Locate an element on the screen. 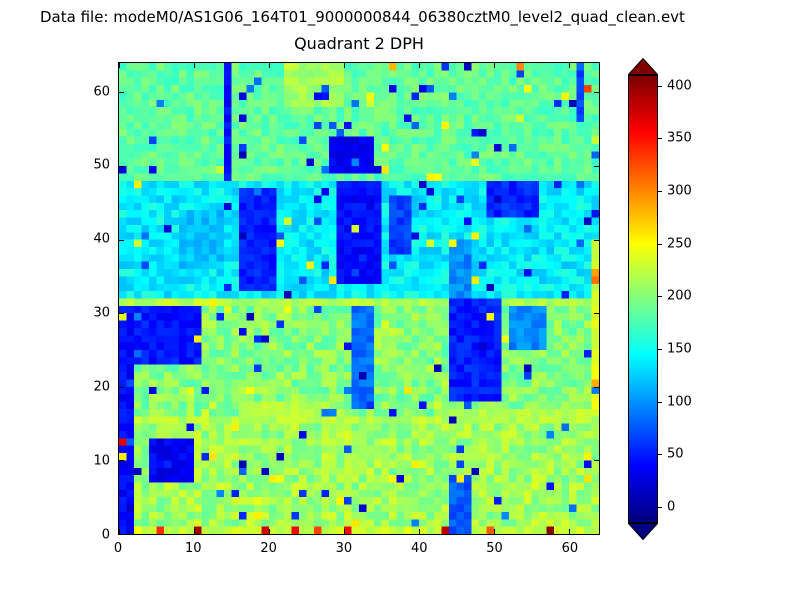 The height and width of the screenshot is (600, 800). x-tick-label: 30 is located at coordinates (344, 548).